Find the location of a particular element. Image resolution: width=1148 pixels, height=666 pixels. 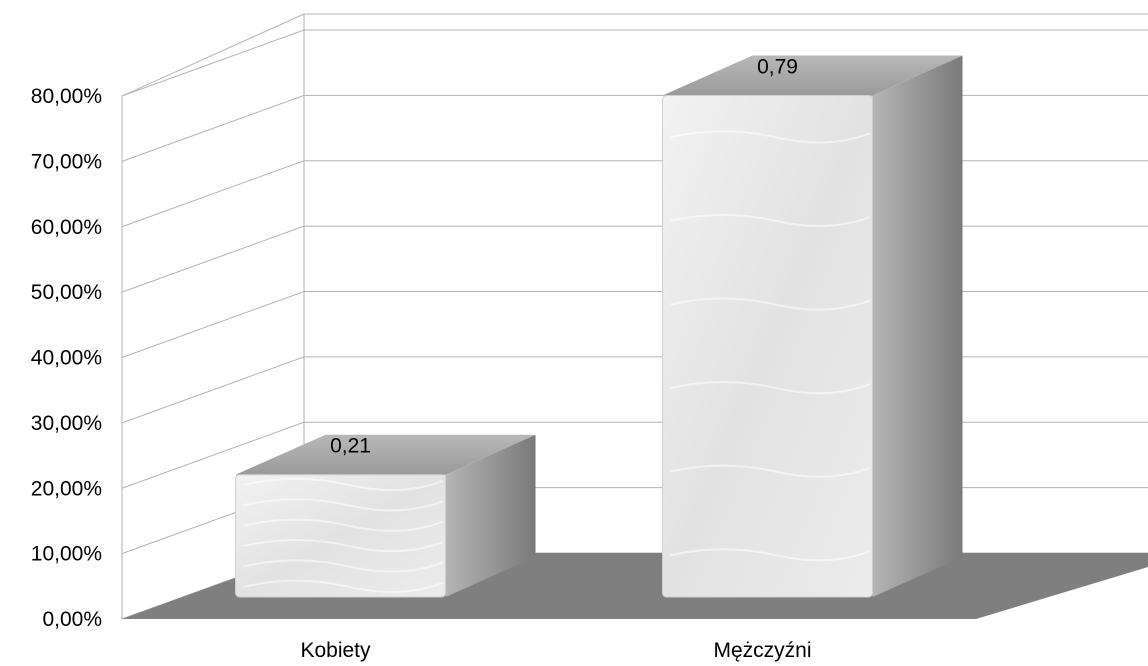

x-axis-category-labels: Kobiety Mężczyźni is located at coordinates (555, 650).